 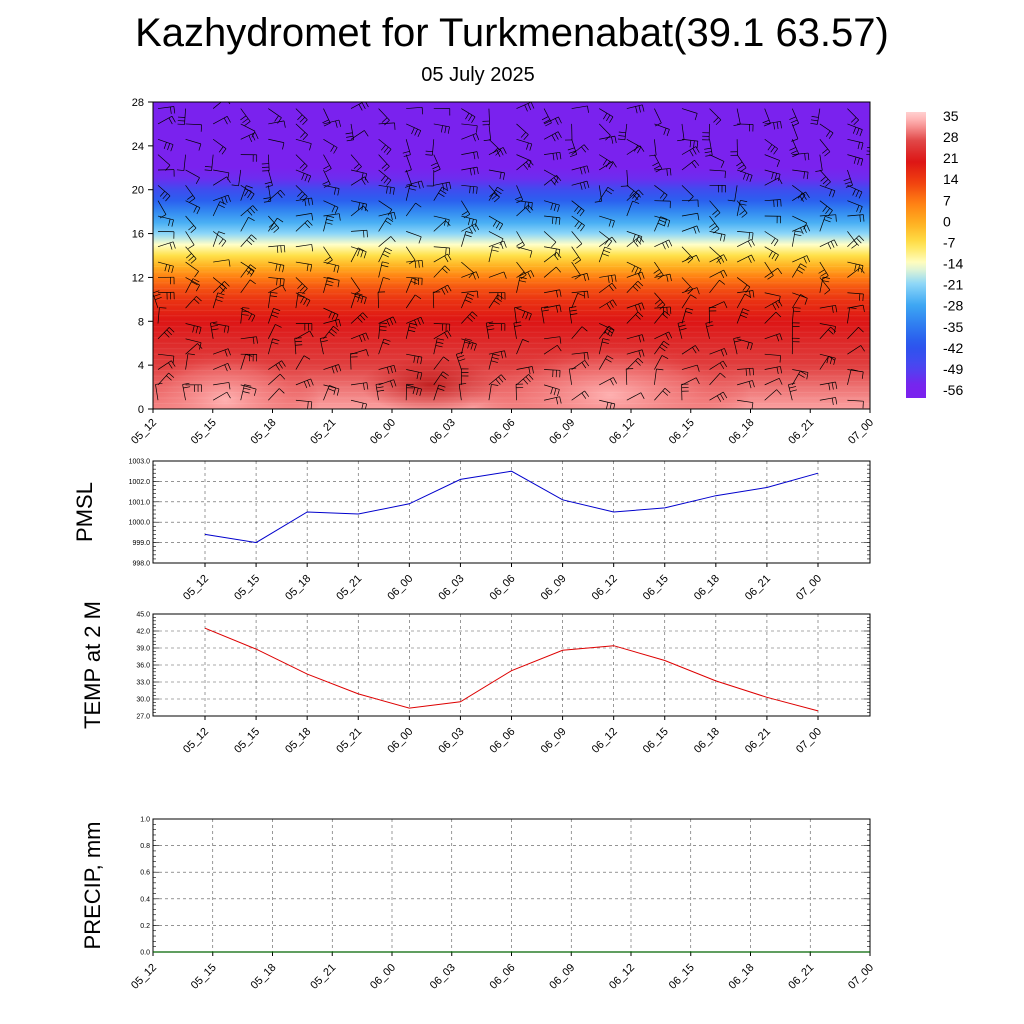 What do you see at coordinates (443, 432) in the screenshot?
I see `x-tick-label: 06_03` at bounding box center [443, 432].